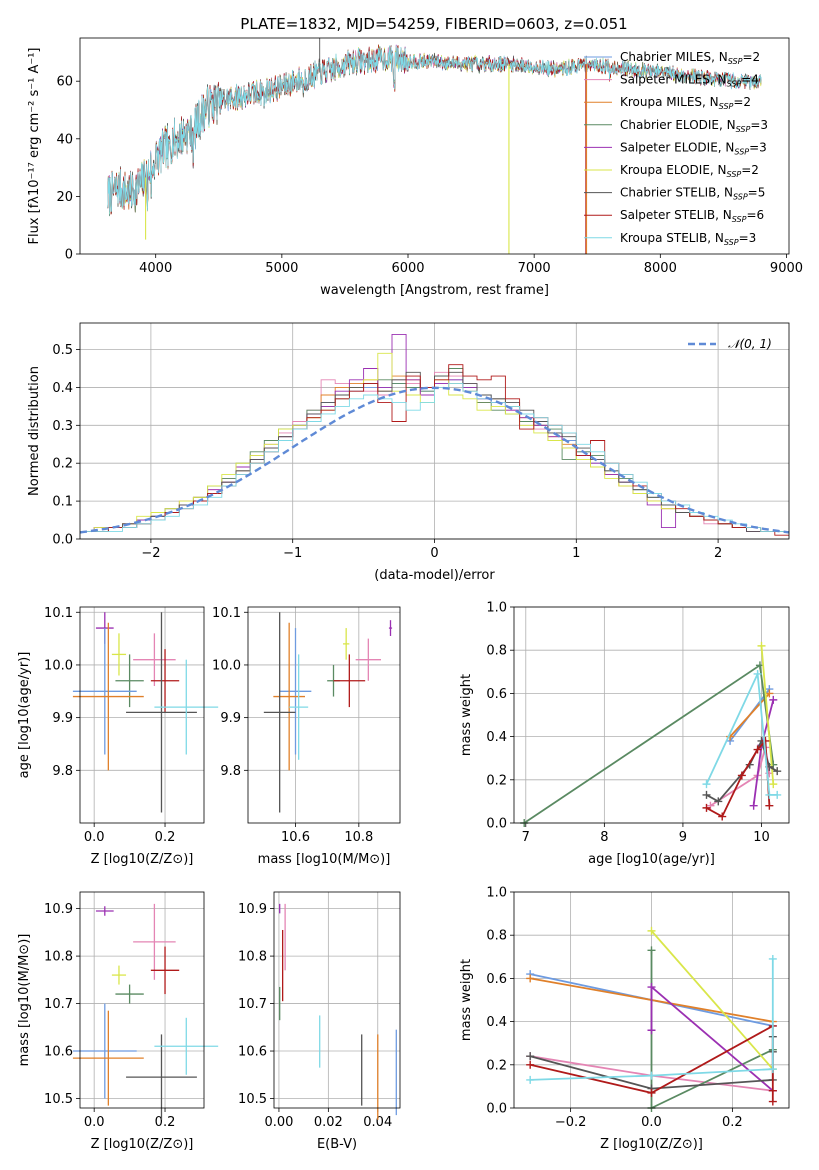 The image size is (819, 1170). What do you see at coordinates (24, 715) in the screenshot?
I see `age-vs-Z-ylabel: age [log10(age/yr)]` at bounding box center [24, 715].